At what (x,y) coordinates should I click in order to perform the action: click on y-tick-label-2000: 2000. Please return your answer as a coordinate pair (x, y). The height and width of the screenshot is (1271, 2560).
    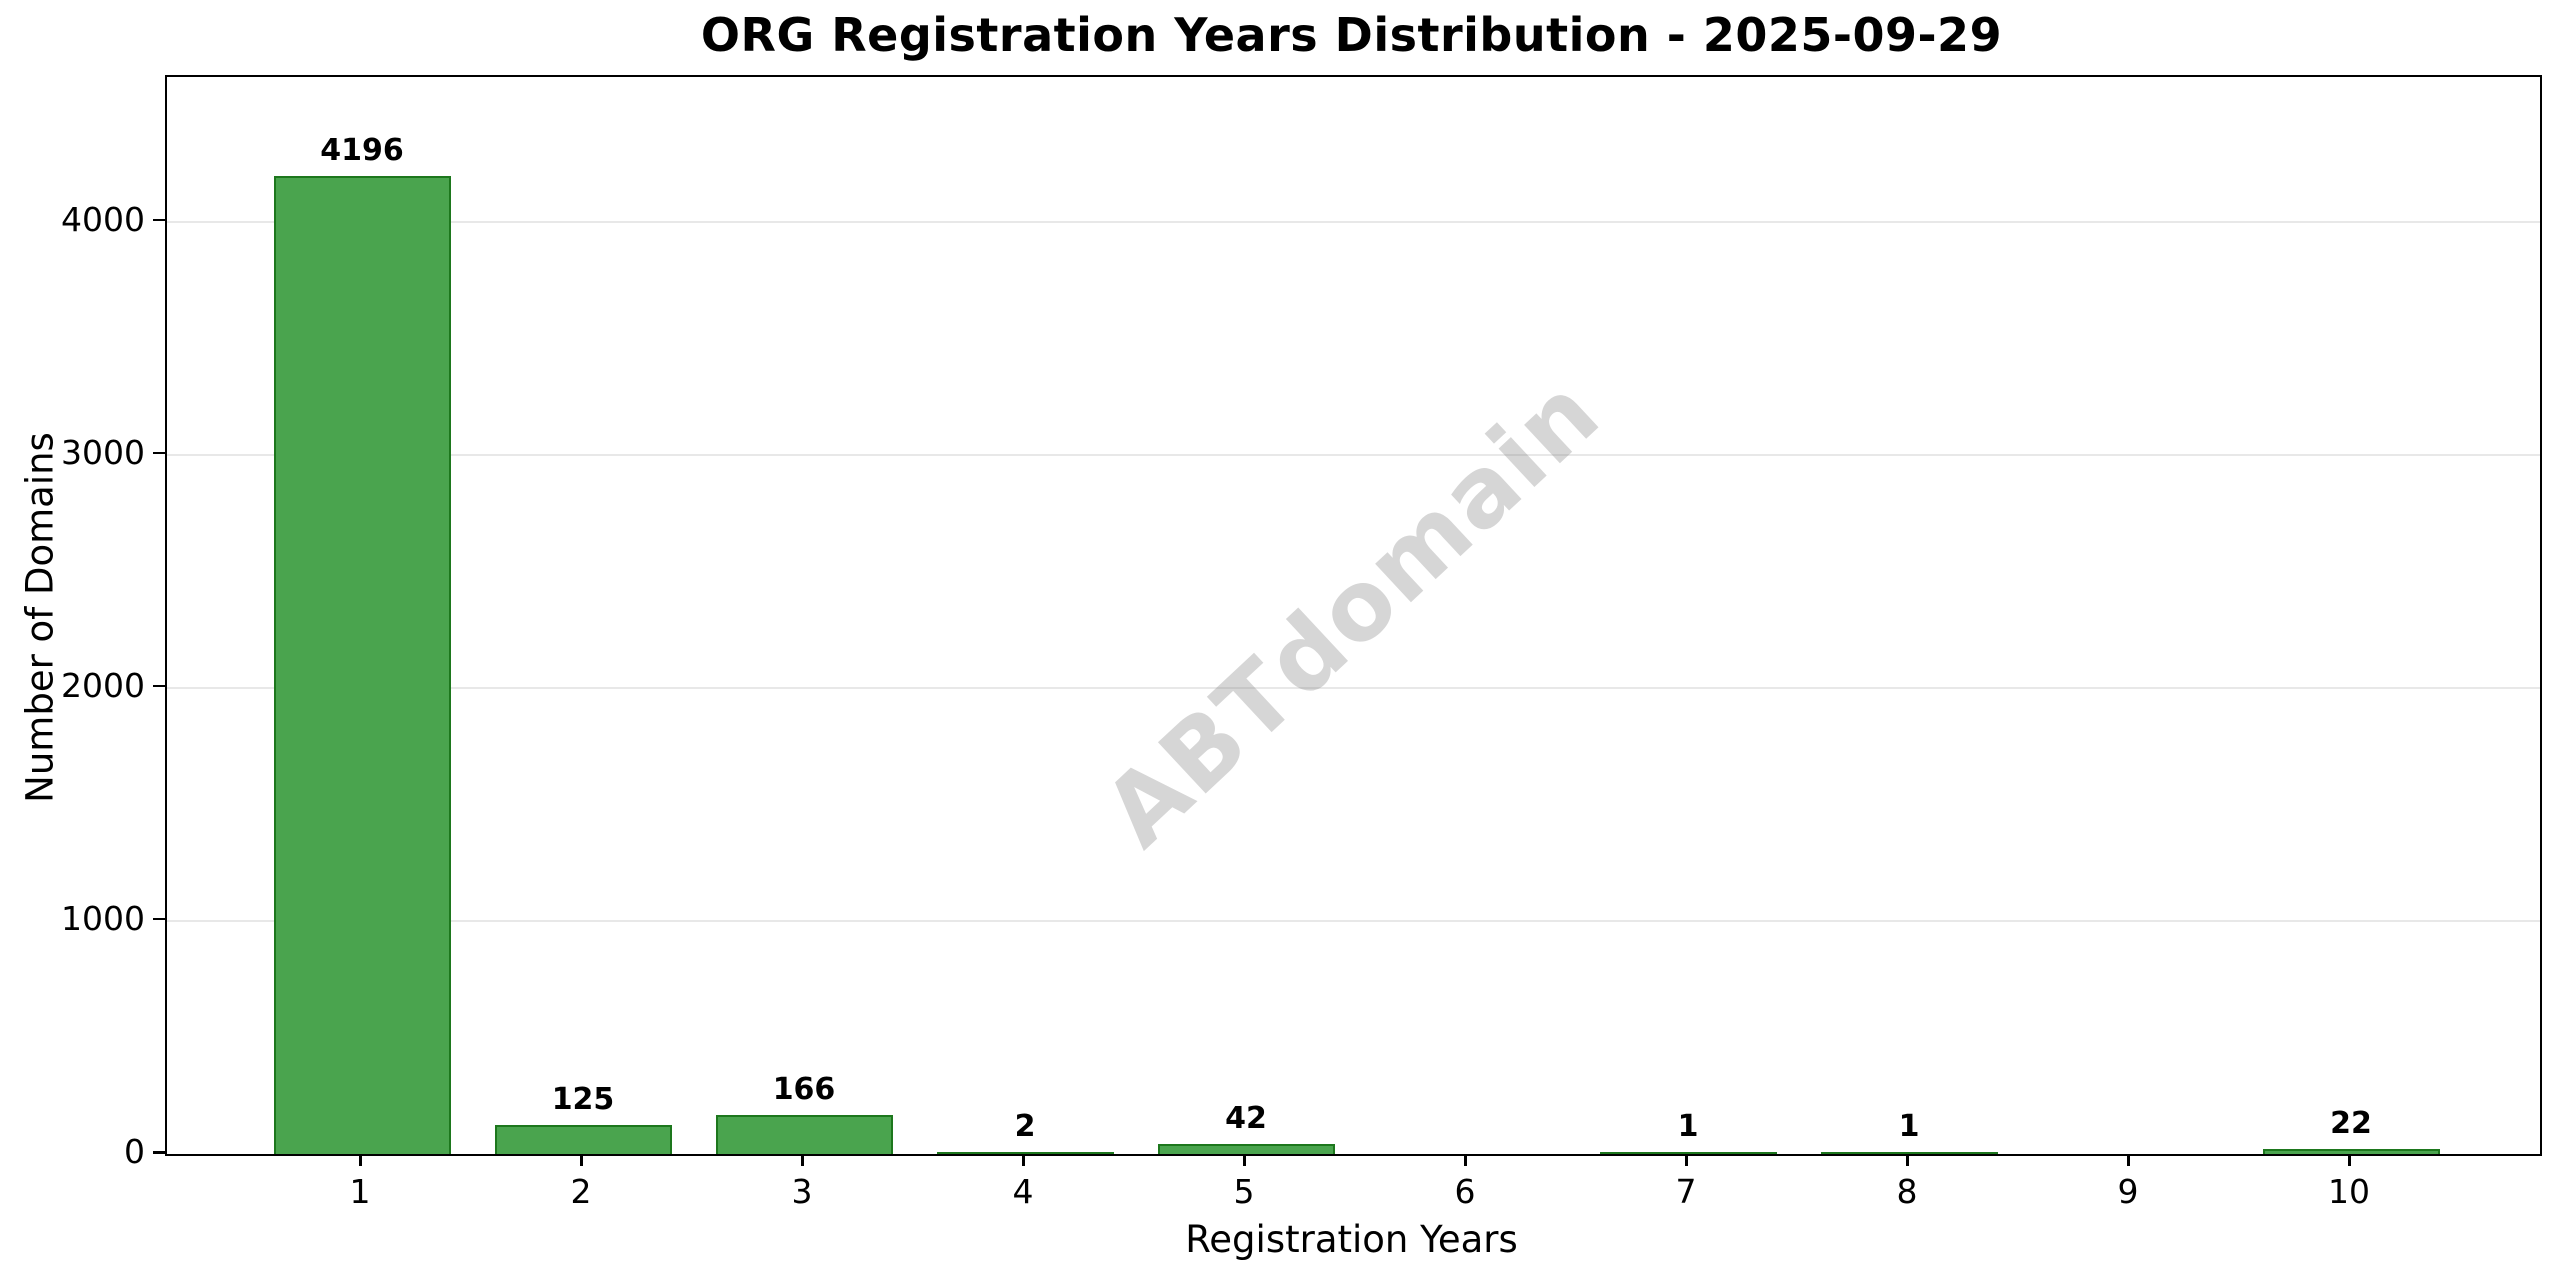
    Looking at the image, I should click on (103, 685).